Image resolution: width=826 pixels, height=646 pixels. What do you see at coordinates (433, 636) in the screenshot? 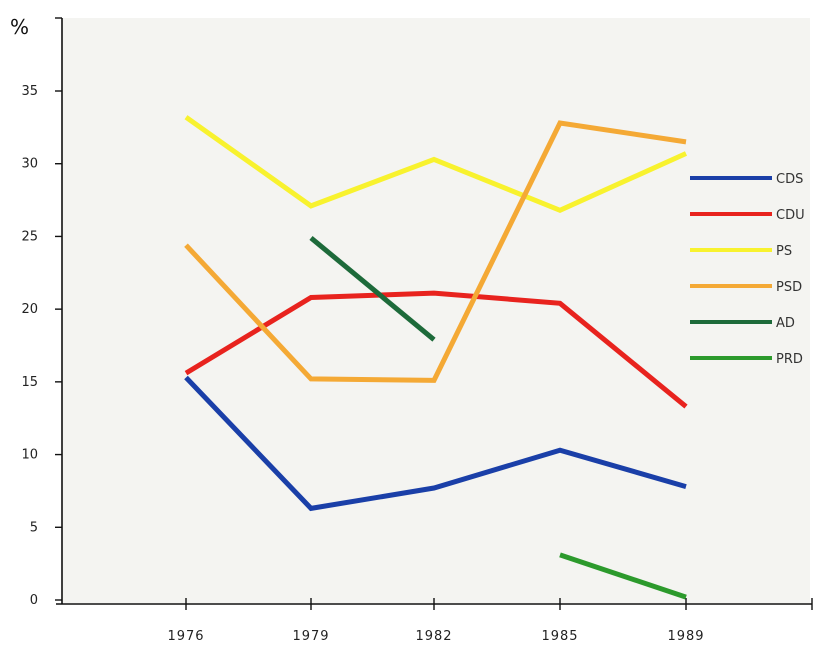
I see `x-tick-label: 1982` at bounding box center [433, 636].